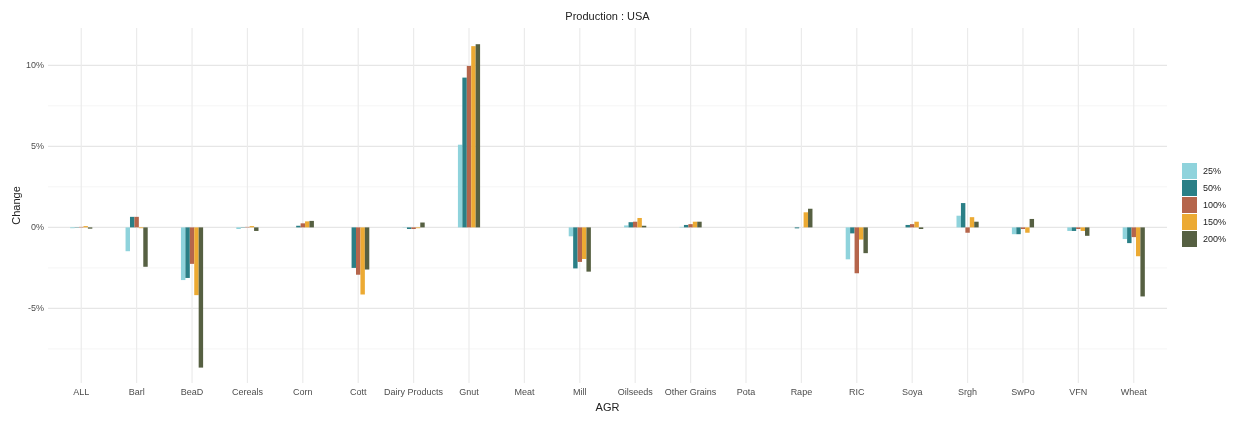  I want to click on y-axis-title: Change, so click(16, 205).